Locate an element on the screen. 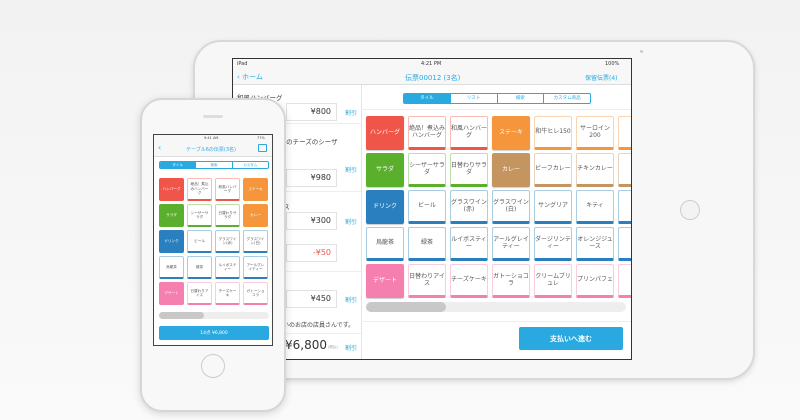 The height and width of the screenshot is (420, 800). held-orders-link: 保留伝票(4) is located at coordinates (601, 78).